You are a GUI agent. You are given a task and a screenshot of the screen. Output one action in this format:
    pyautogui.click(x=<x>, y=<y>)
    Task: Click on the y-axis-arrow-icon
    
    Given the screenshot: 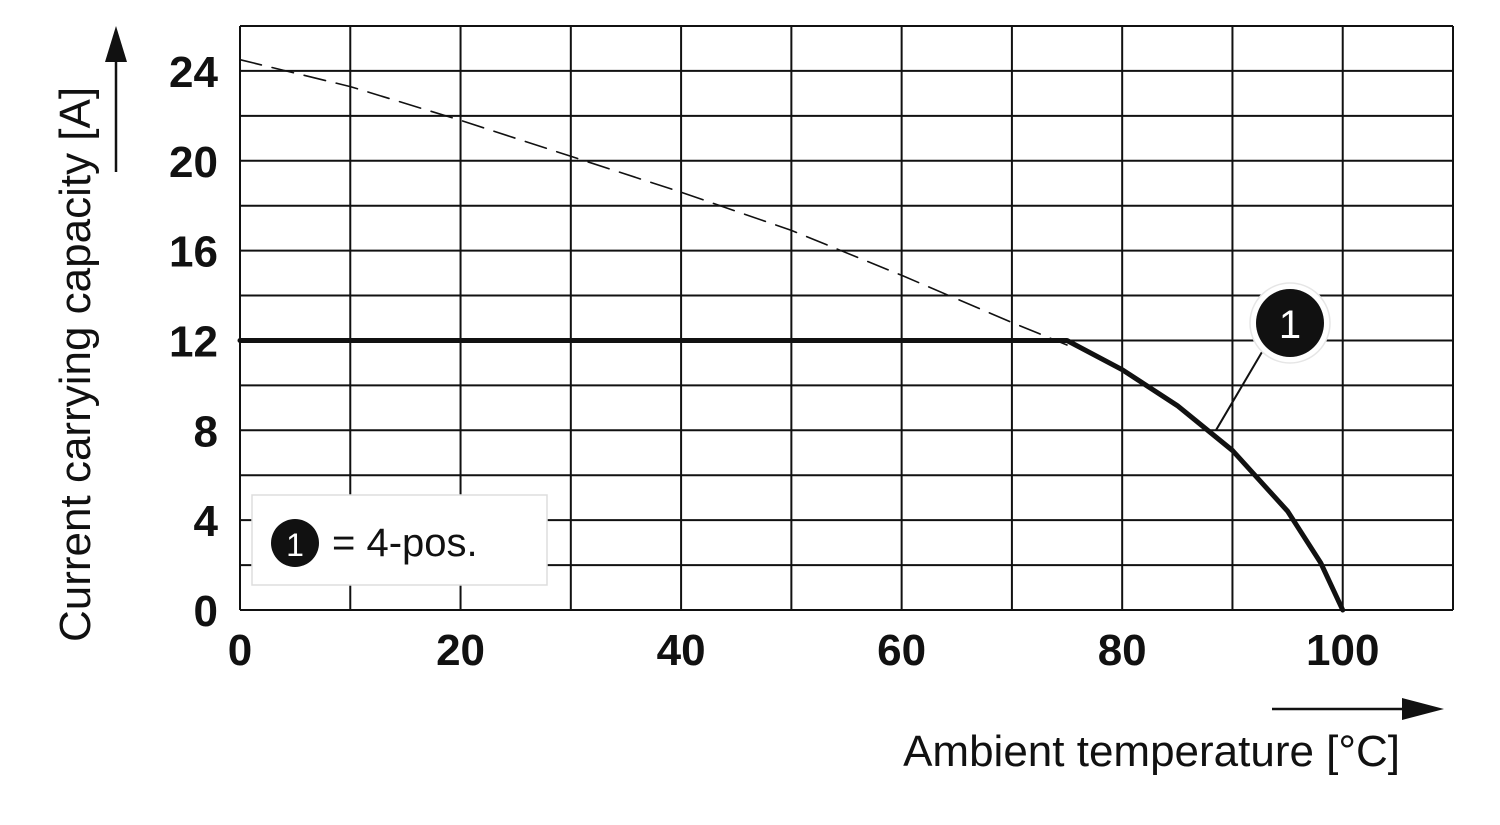 What is the action you would take?
    pyautogui.click(x=116, y=44)
    